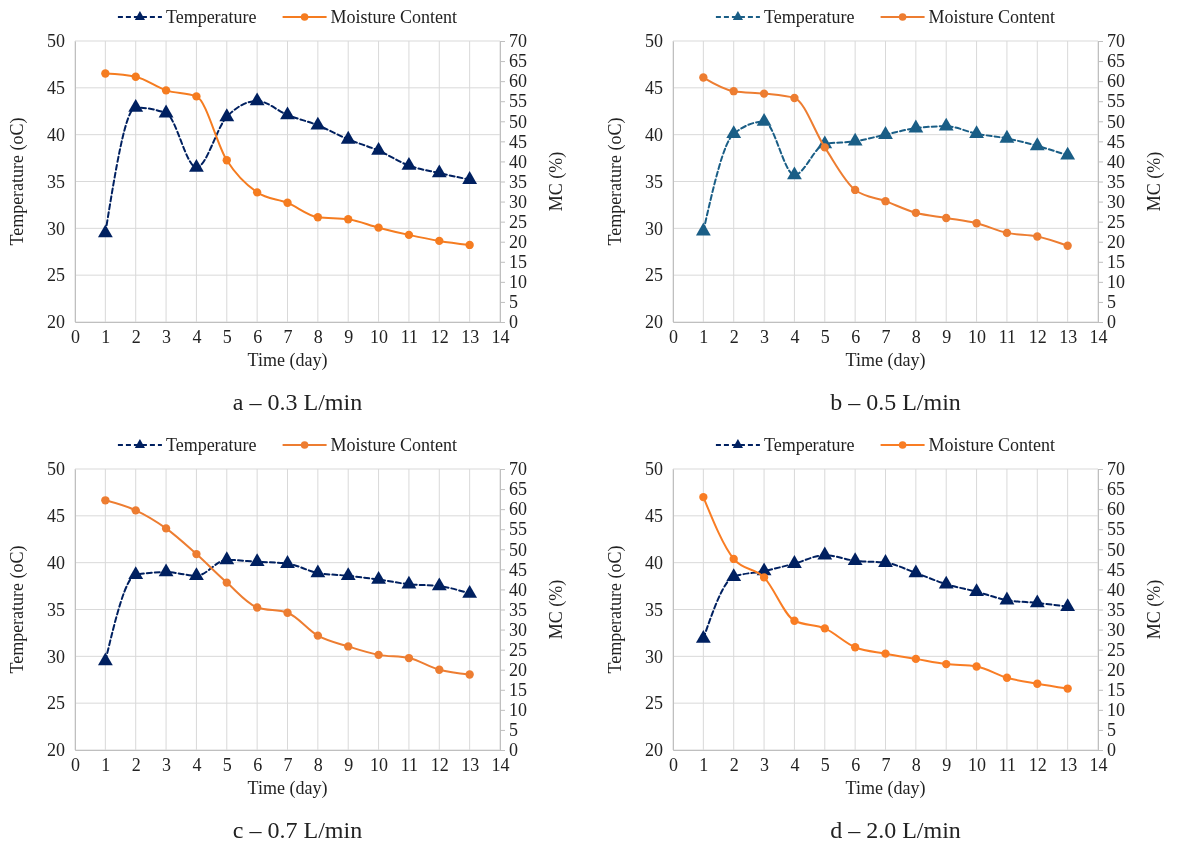  Describe the element at coordinates (297, 830) in the screenshot. I see `text: c – 0.7 L/min` at that location.